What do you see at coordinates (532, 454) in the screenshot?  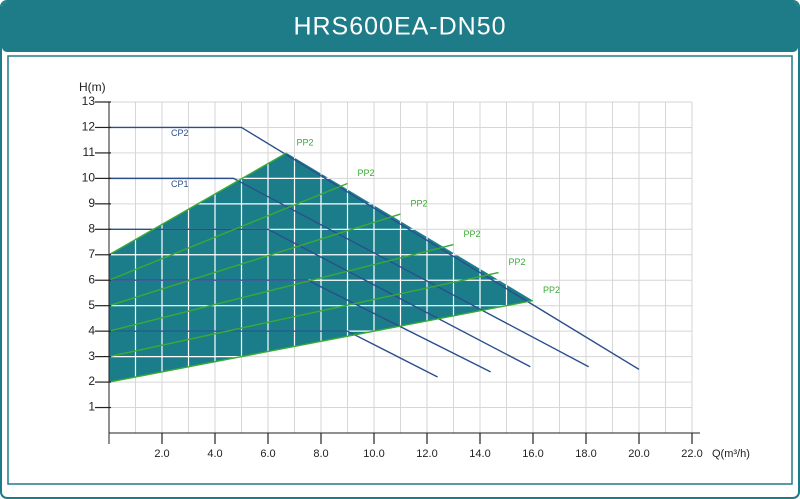 I see `x-tick-label: 16.0` at bounding box center [532, 454].